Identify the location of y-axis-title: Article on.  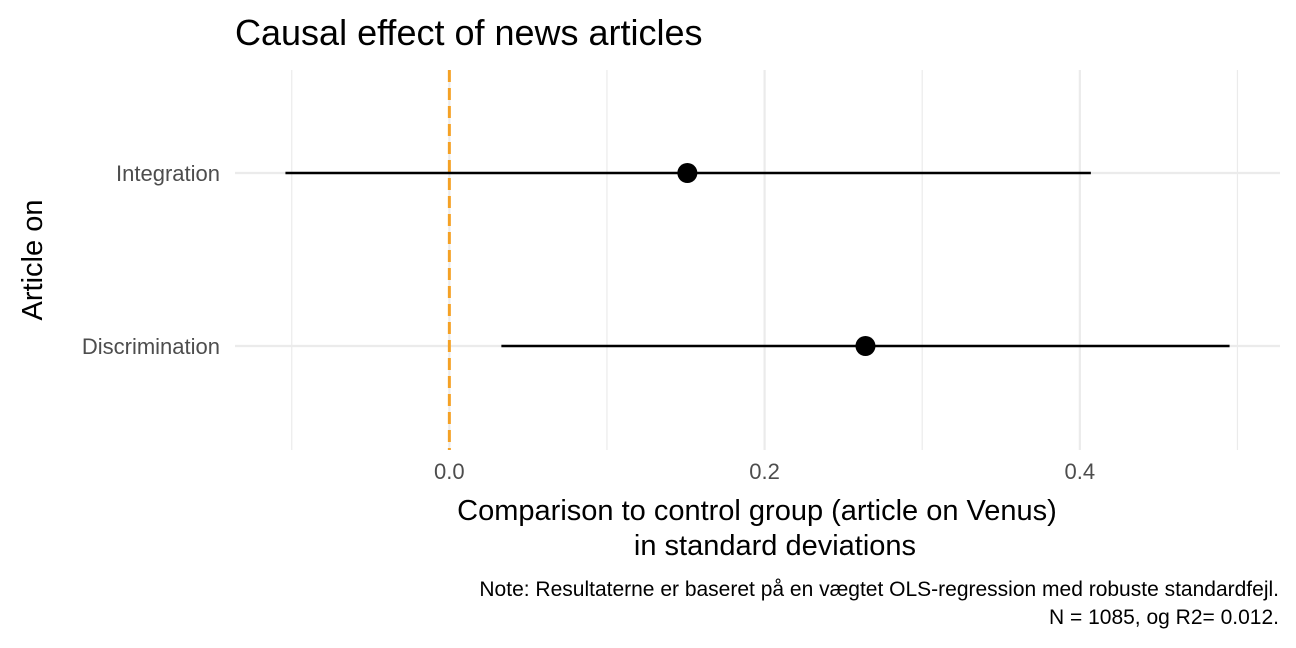
(33, 260).